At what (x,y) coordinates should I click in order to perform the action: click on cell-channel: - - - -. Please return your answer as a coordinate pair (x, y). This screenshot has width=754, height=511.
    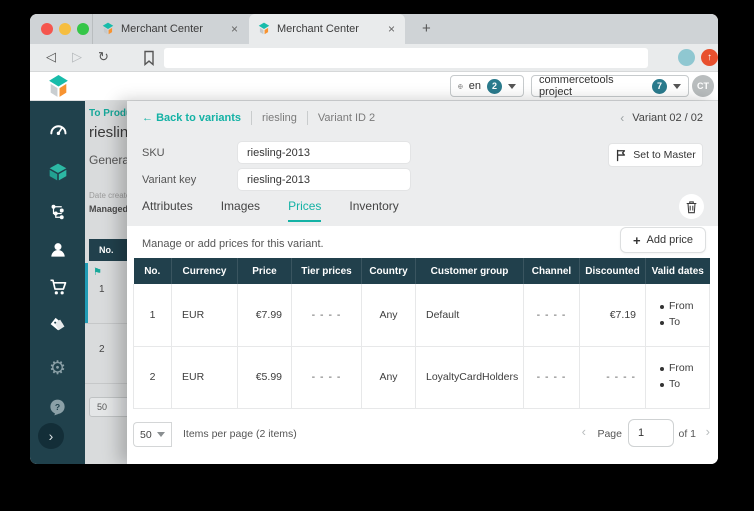
    Looking at the image, I should click on (551, 377).